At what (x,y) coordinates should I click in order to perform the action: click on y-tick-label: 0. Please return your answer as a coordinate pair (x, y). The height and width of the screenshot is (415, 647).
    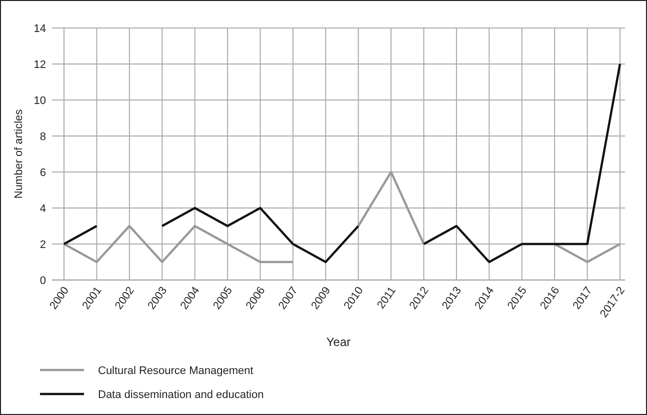
    Looking at the image, I should click on (43, 280).